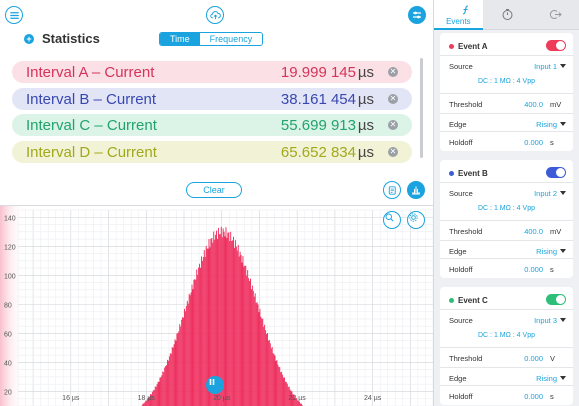 The height and width of the screenshot is (406, 579). I want to click on tab-exit, so click(555, 15).